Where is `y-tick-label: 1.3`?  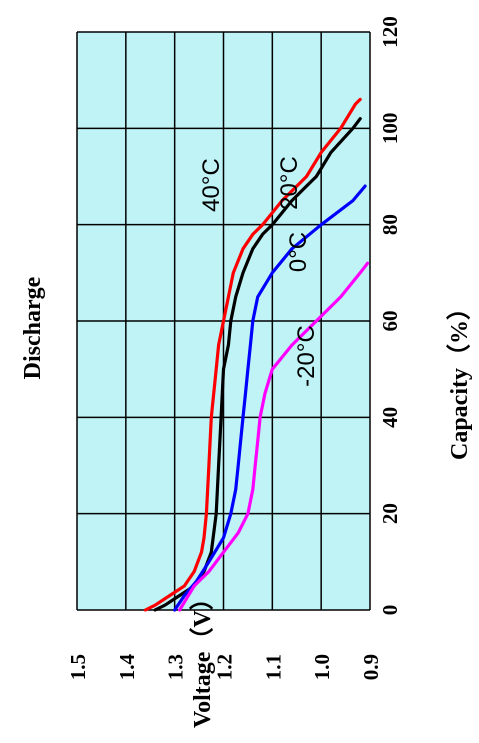
y-tick-label: 1.3 is located at coordinates (176, 667).